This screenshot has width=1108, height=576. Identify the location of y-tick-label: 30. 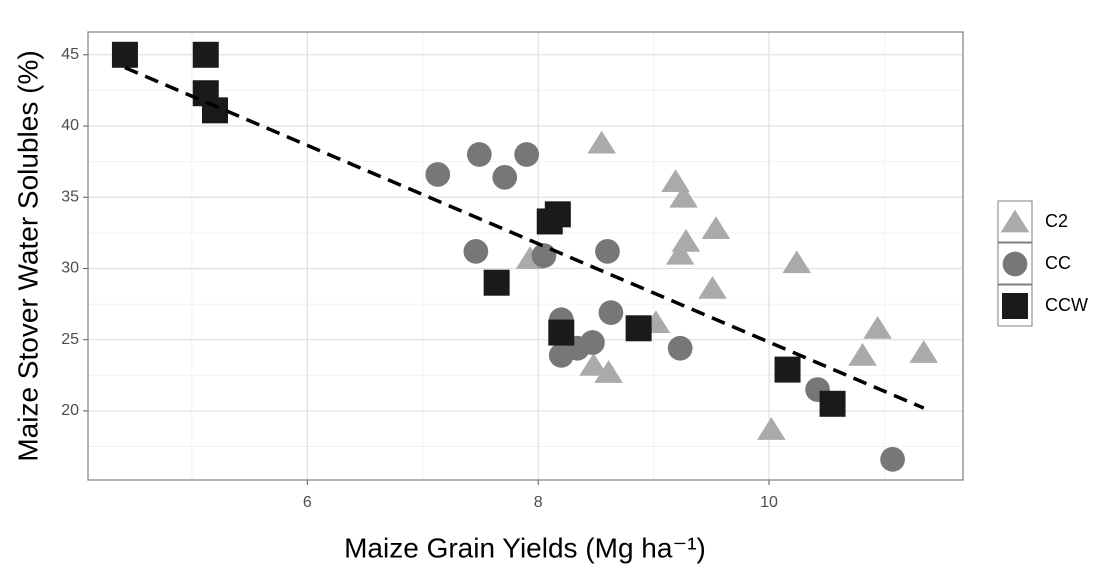
(70, 268).